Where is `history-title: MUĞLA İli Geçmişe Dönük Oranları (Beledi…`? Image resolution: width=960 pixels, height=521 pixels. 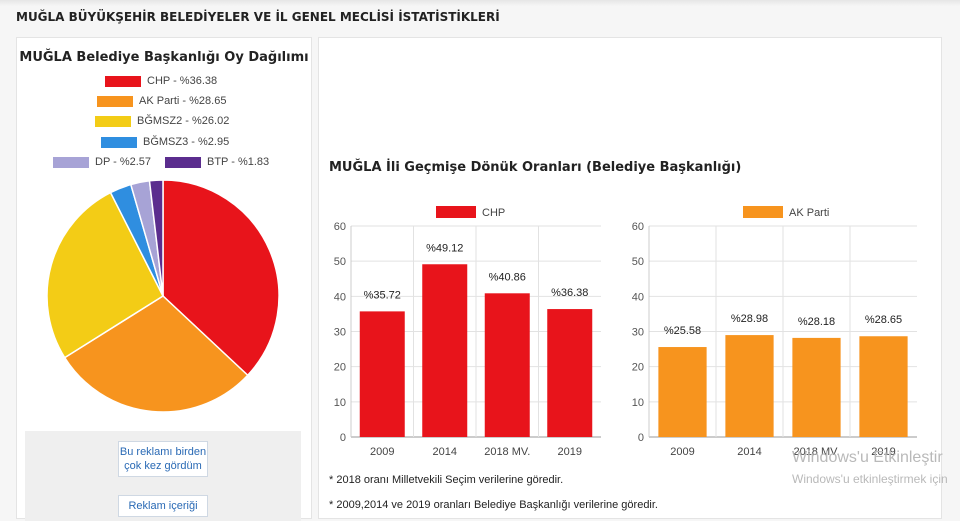
history-title: MUĞLA İli Geçmişe Dönük Oranları (Beledi… is located at coordinates (535, 167).